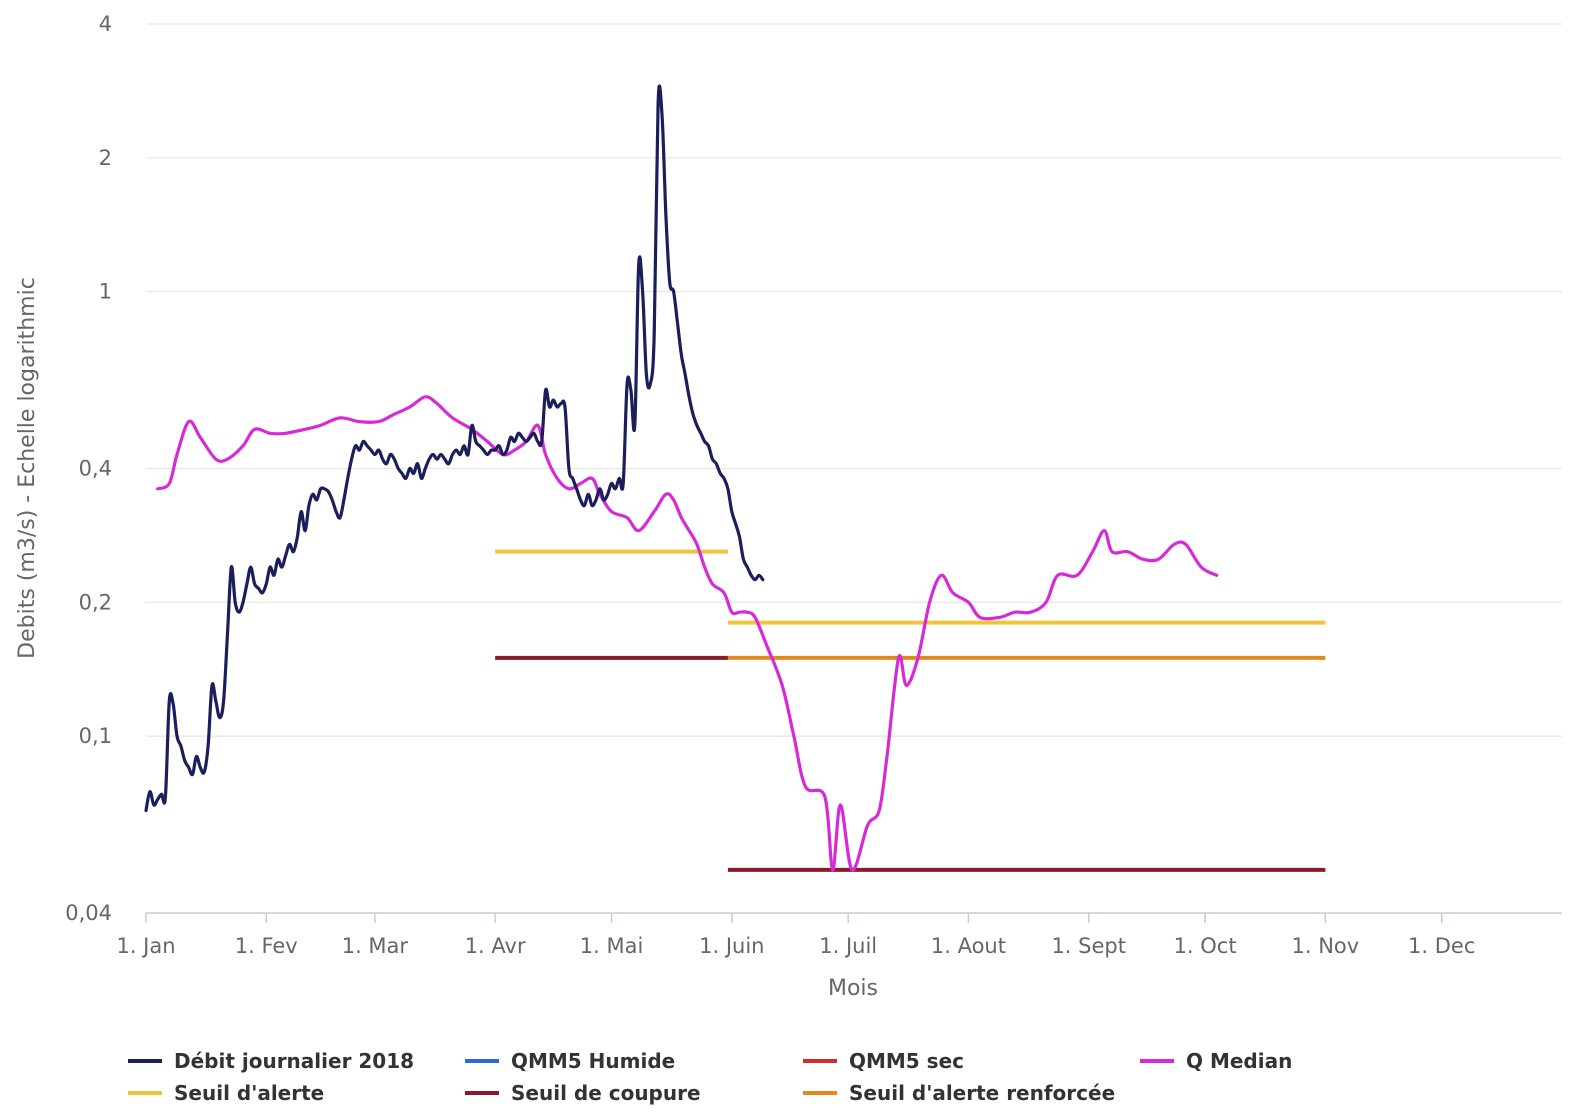  Describe the element at coordinates (731, 946) in the screenshot. I see `x-tick-label: 1. Juin` at that location.